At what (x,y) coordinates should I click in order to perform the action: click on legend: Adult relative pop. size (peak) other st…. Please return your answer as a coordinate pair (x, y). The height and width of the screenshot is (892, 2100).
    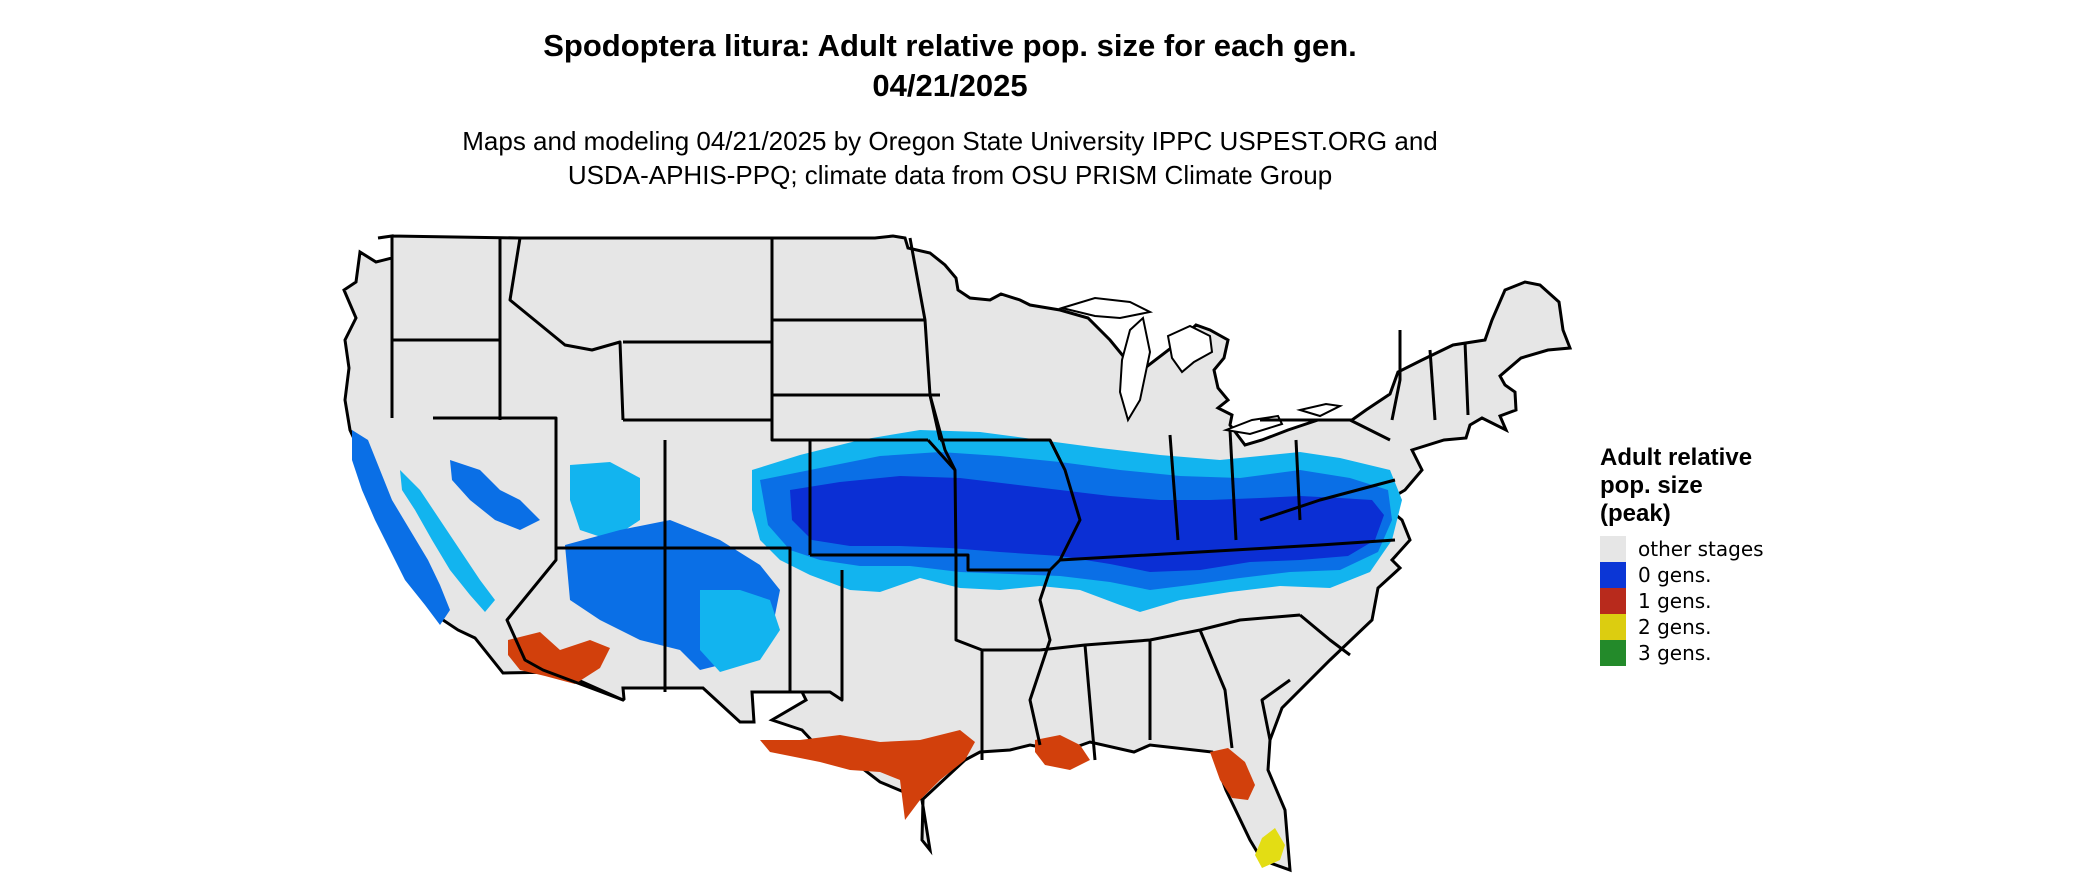
    Looking at the image, I should click on (1682, 555).